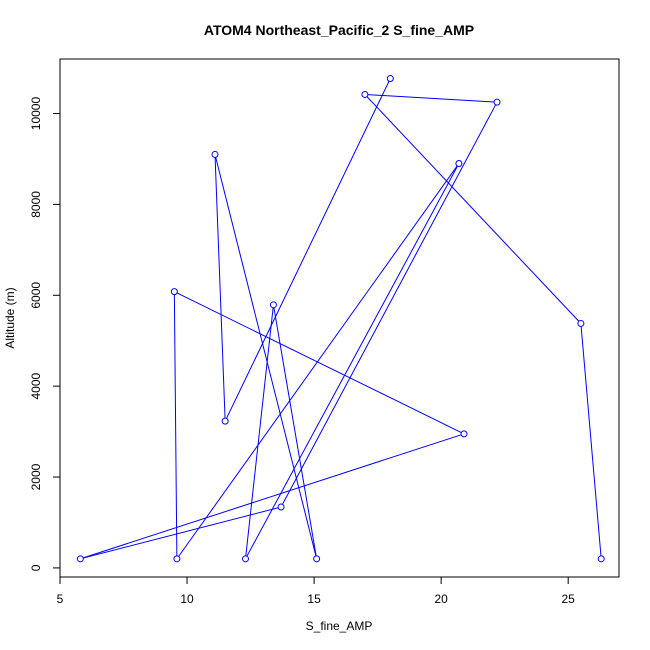 This screenshot has width=650, height=650. I want to click on y-tick-label: 2000, so click(36, 476).